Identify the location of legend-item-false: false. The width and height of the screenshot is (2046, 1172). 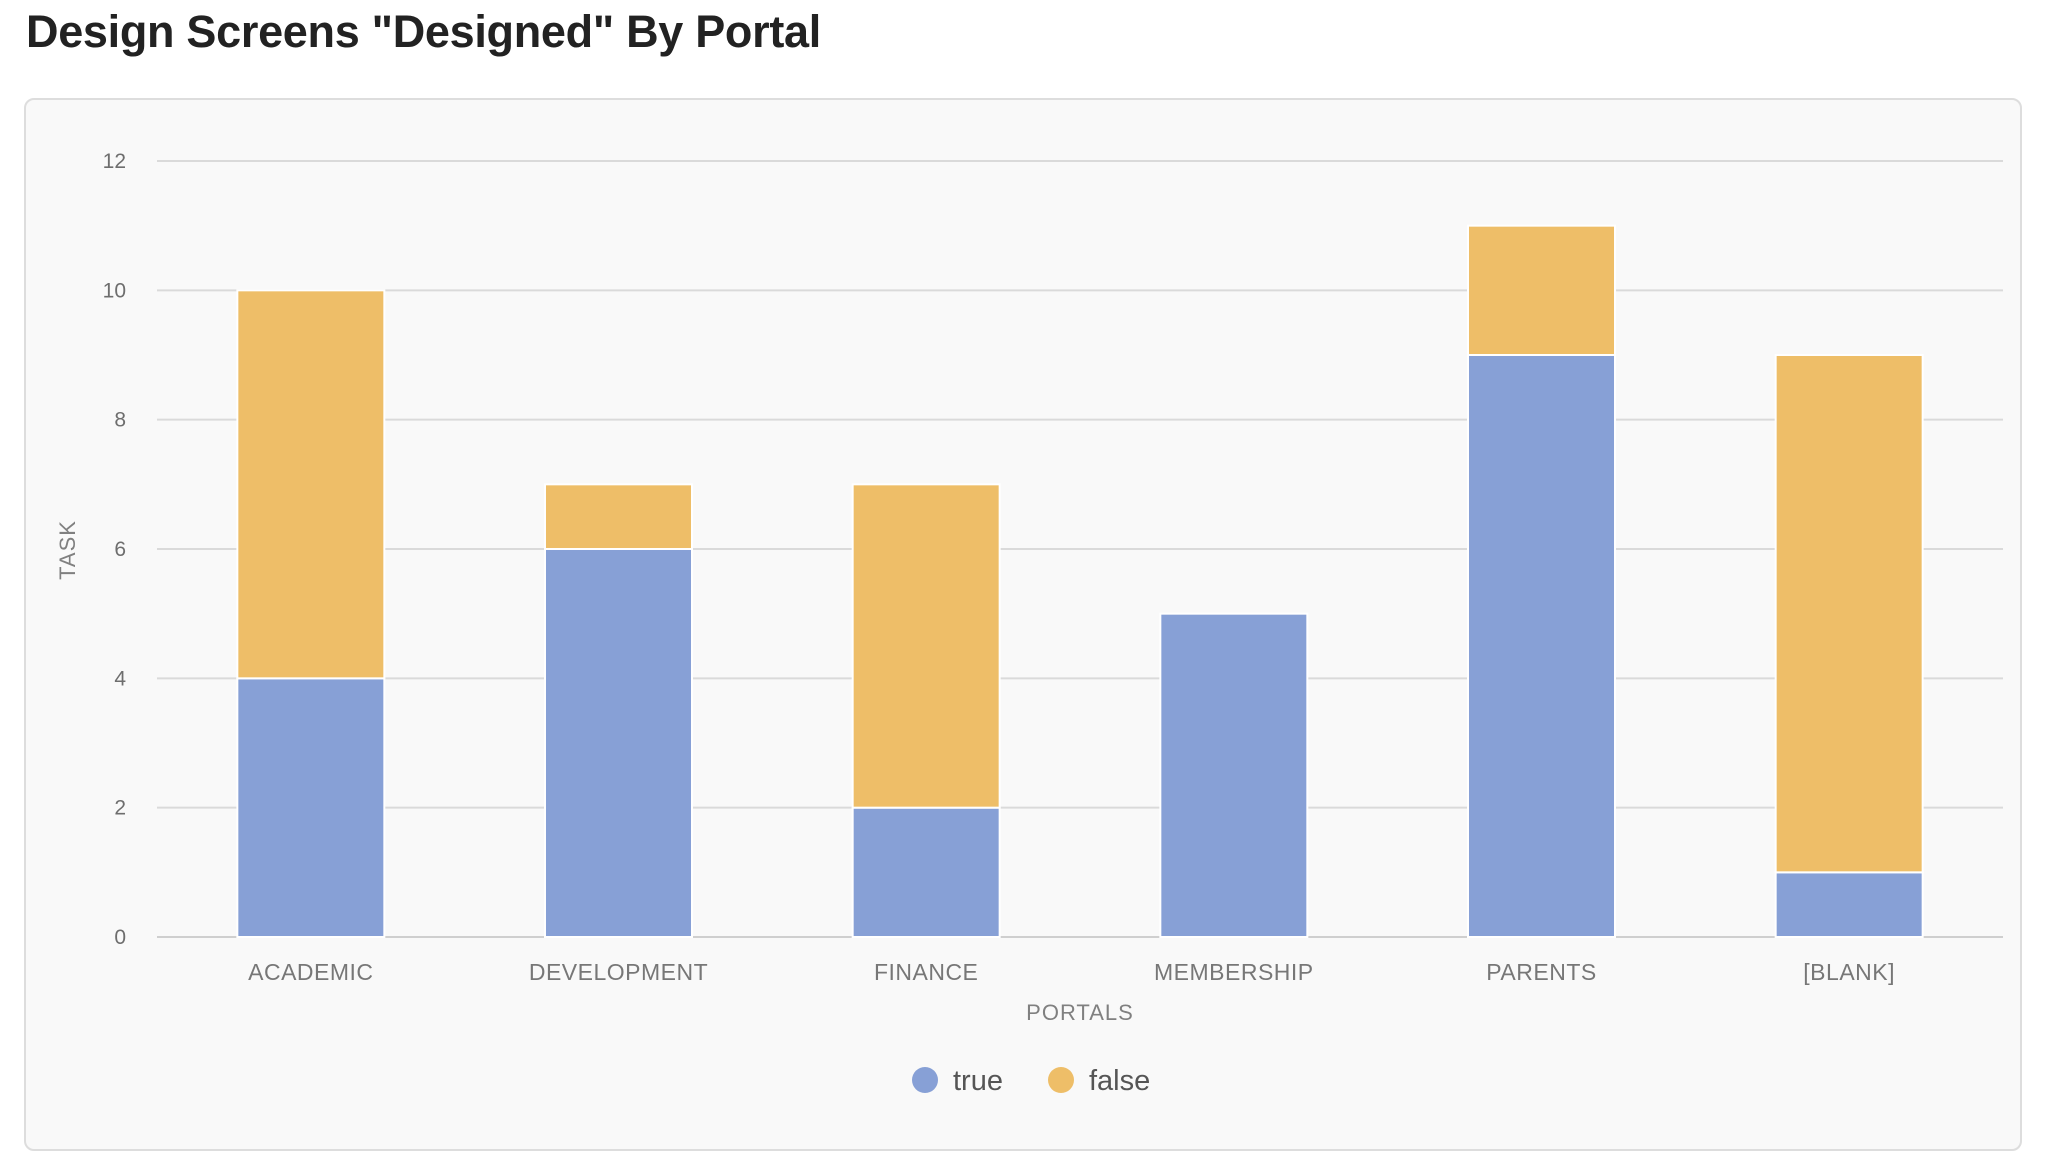
(1099, 1081).